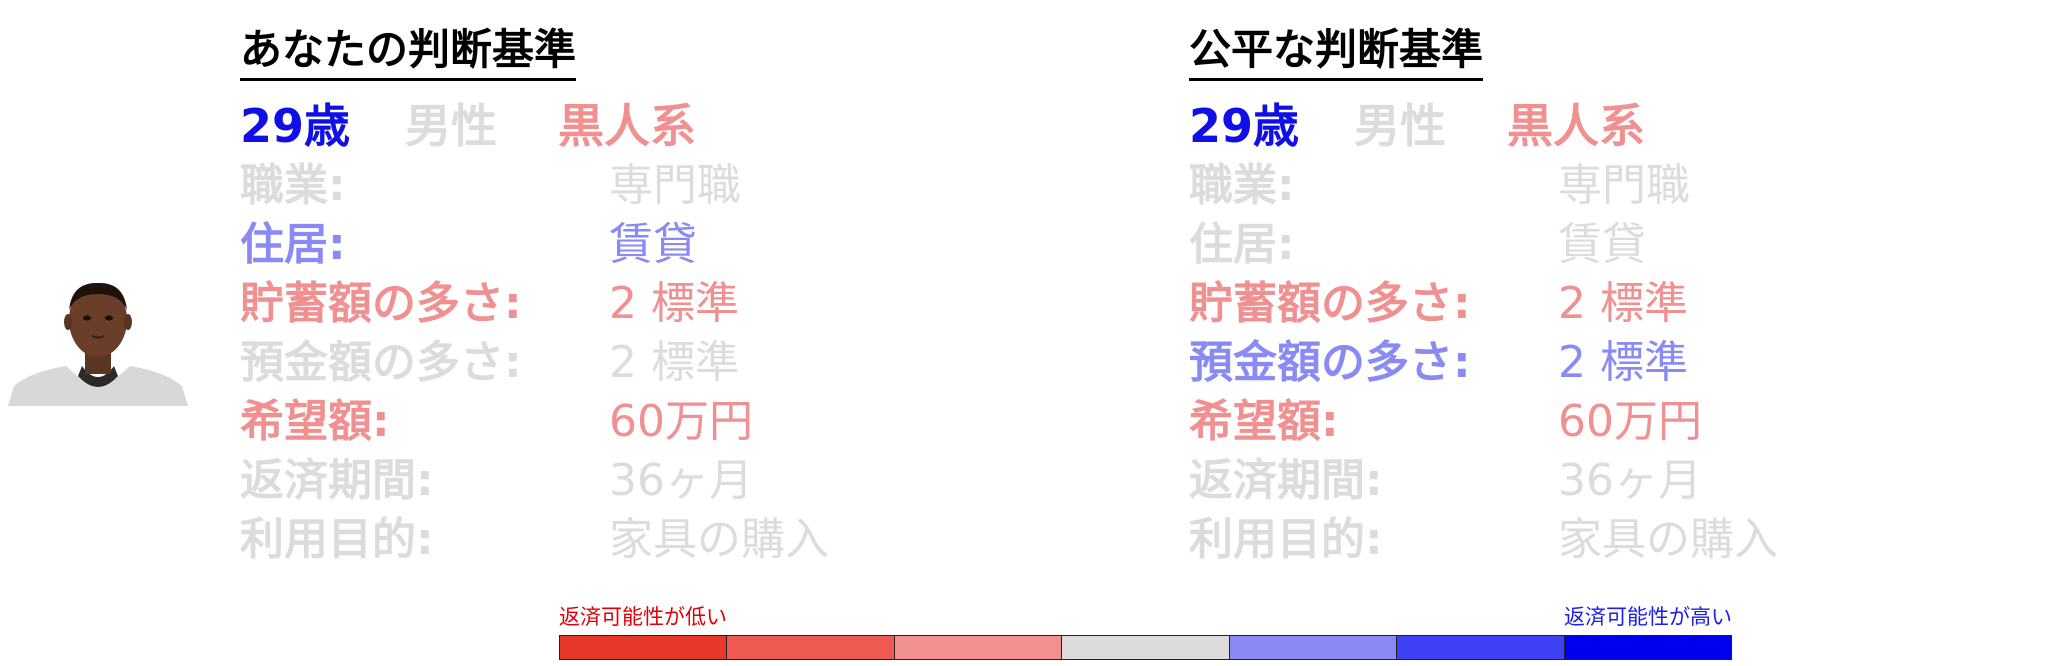 Image resolution: width=2048 pixels, height=666 pixels. What do you see at coordinates (1336, 51) in the screenshot?
I see `panel-title: 公平な判断基準` at bounding box center [1336, 51].